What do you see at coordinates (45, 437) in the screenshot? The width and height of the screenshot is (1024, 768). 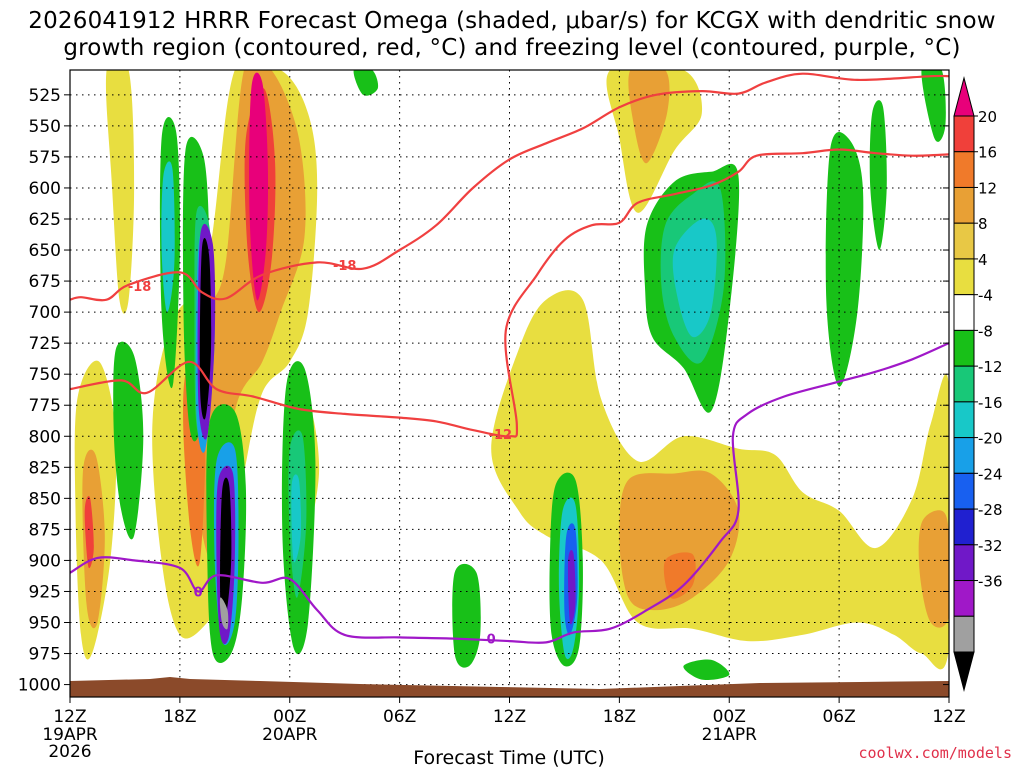 I see `y-tick-label-800: 800` at bounding box center [45, 437].